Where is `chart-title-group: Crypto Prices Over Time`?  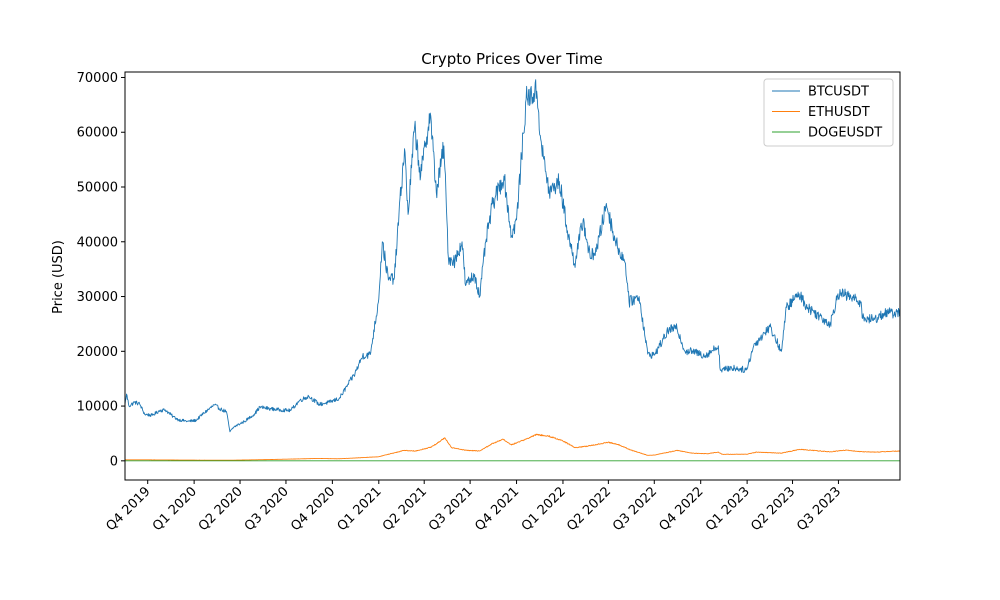 chart-title-group: Crypto Prices Over Time is located at coordinates (512, 59).